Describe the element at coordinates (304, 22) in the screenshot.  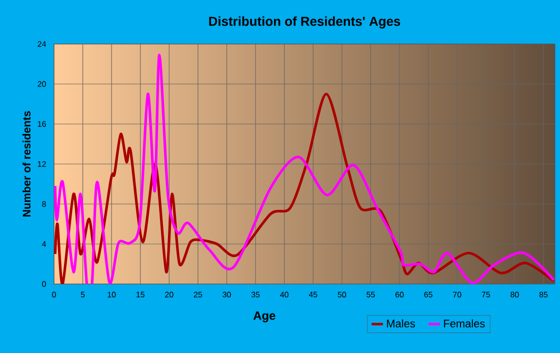
I see `chart-title: Distribution of Residents' Ages` at that location.